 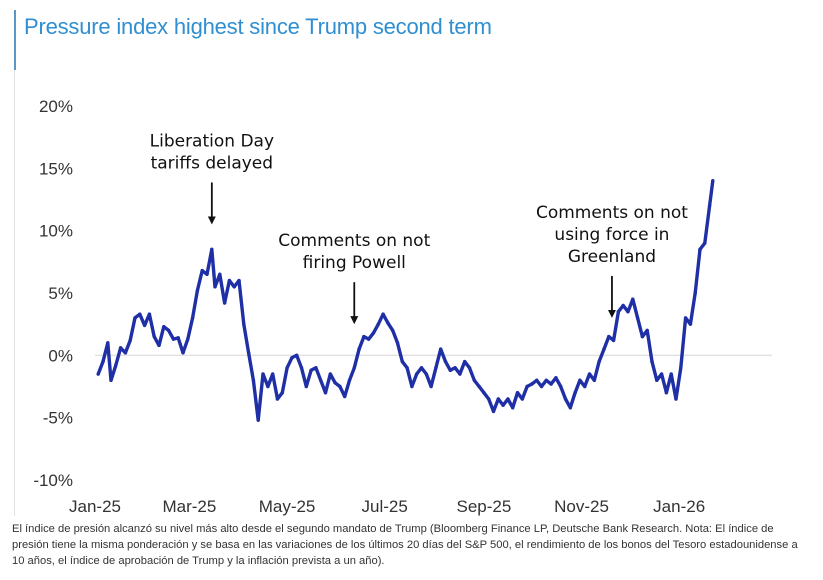 What do you see at coordinates (385, 506) in the screenshot?
I see `x-tick-label: Jul-25` at bounding box center [385, 506].